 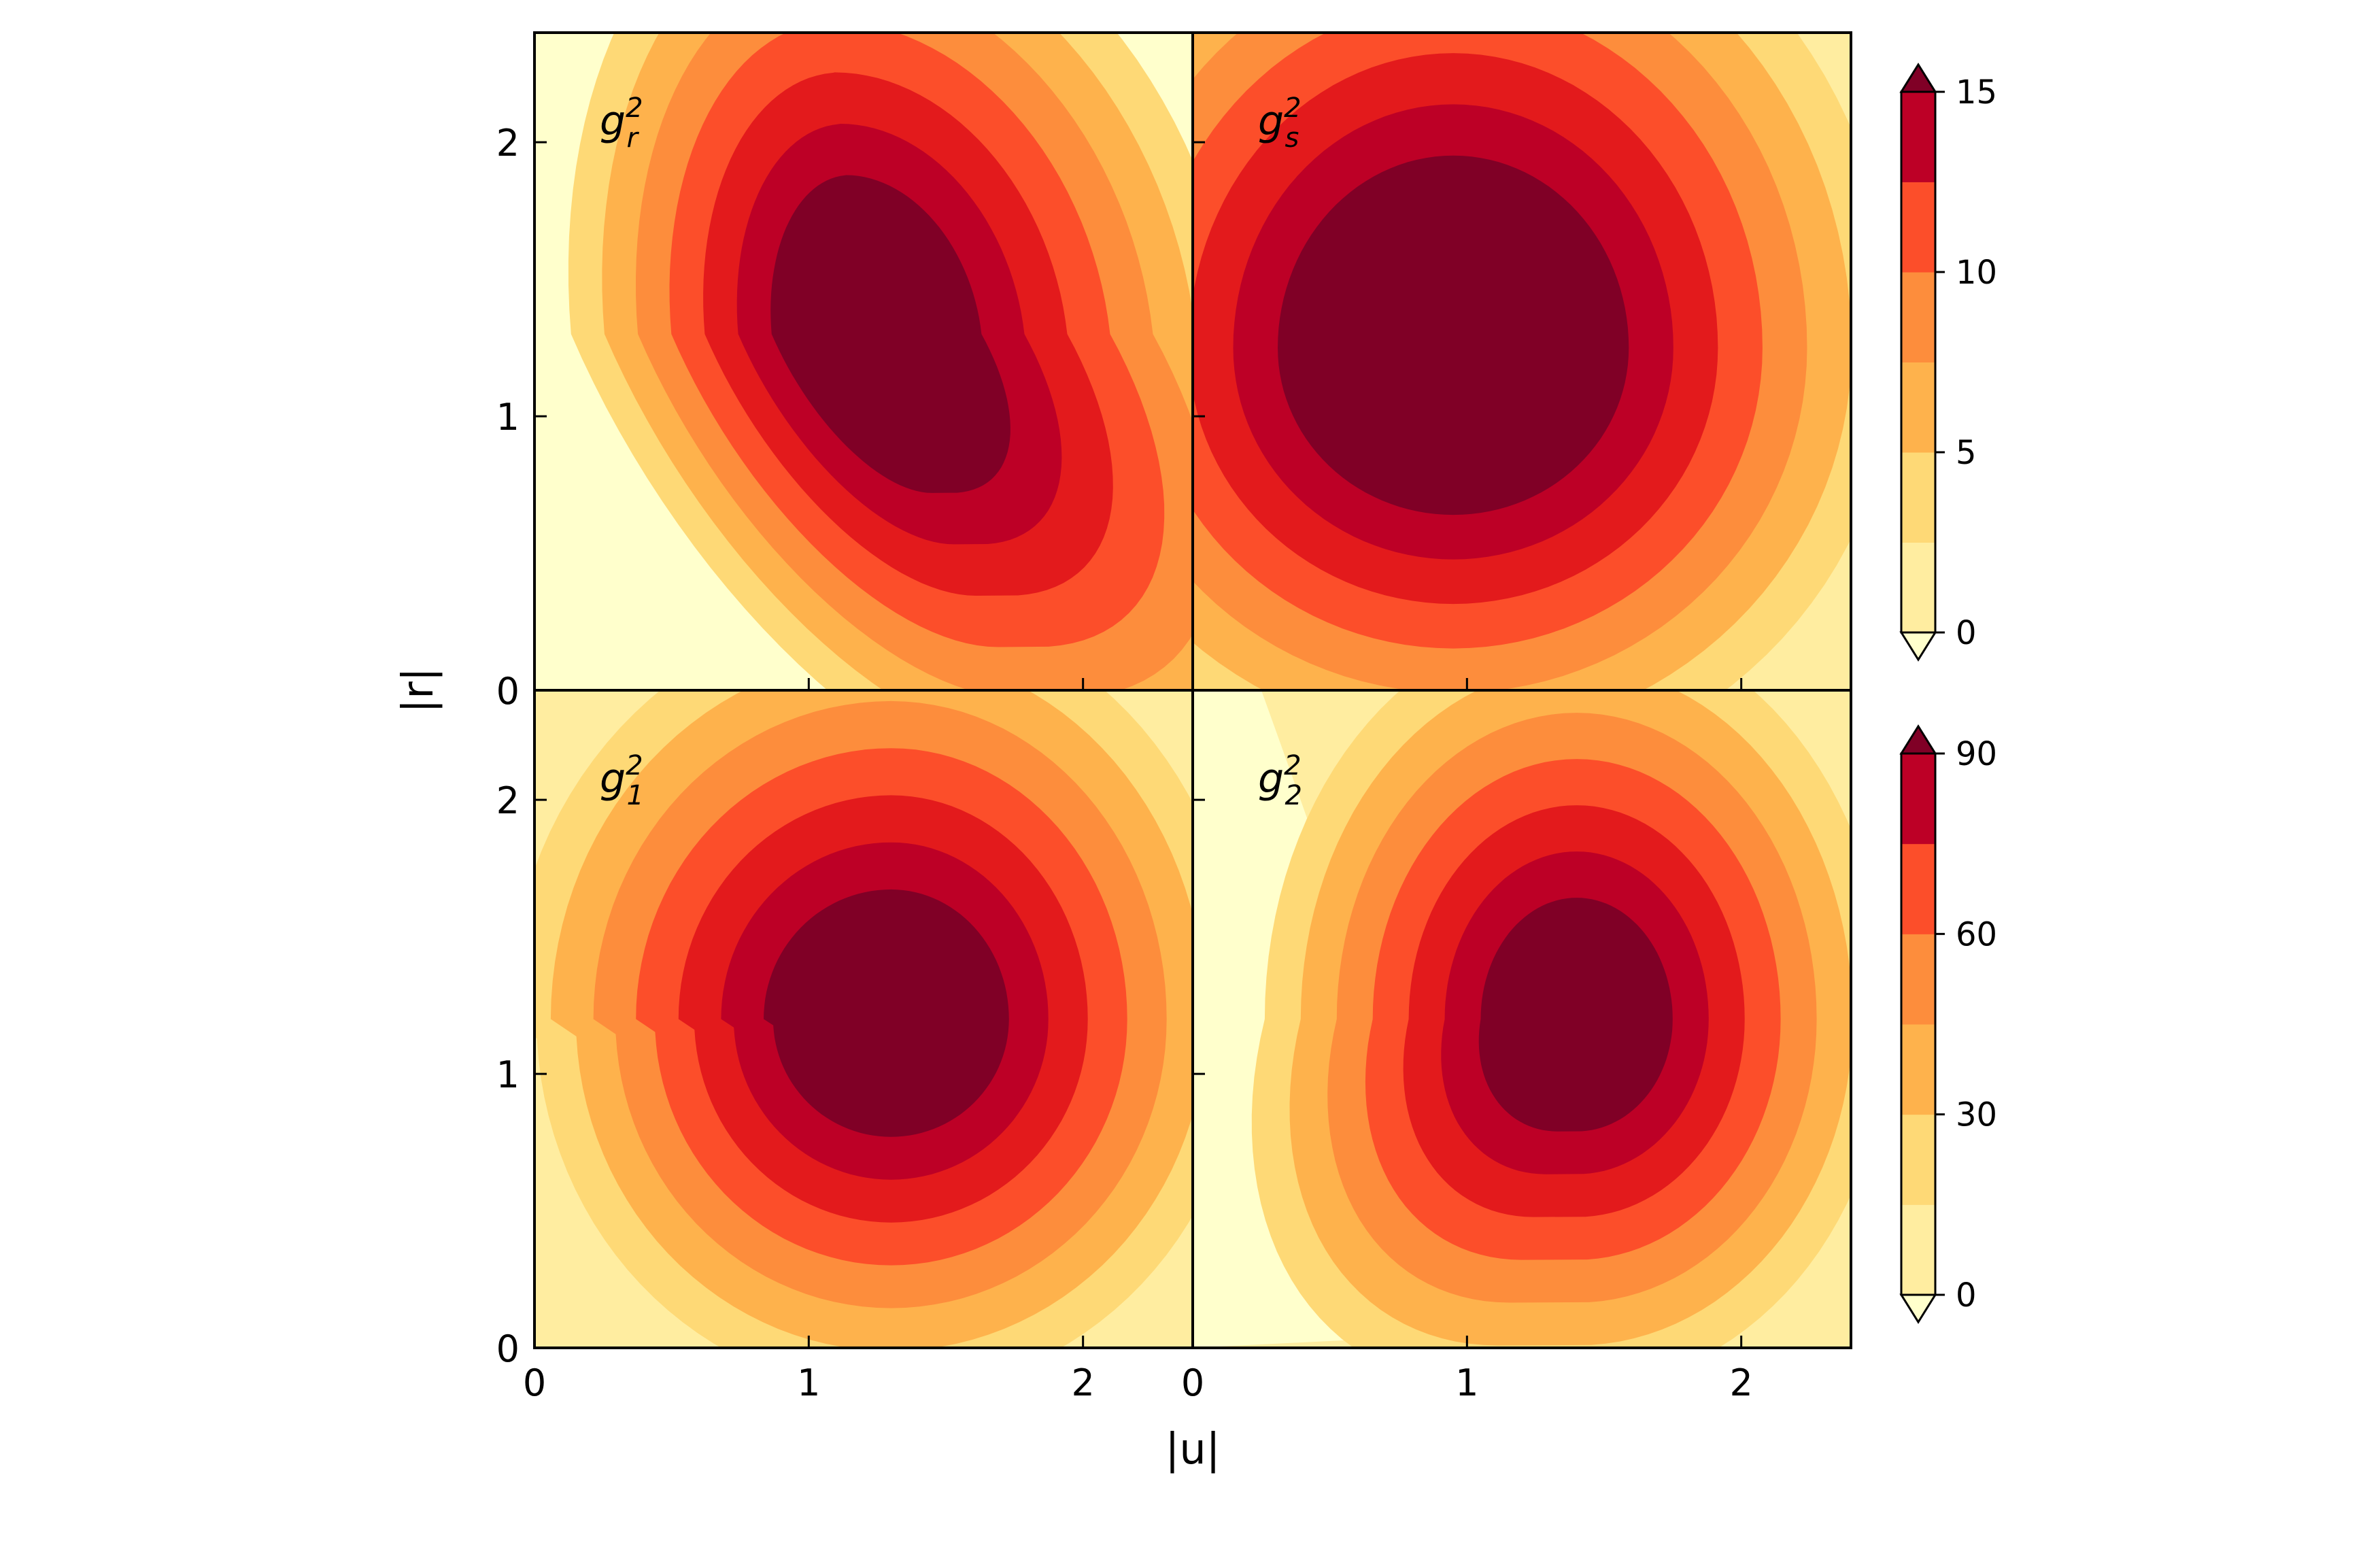 What do you see at coordinates (1193, 1449) in the screenshot?
I see `x-axis-label: |u|` at bounding box center [1193, 1449].